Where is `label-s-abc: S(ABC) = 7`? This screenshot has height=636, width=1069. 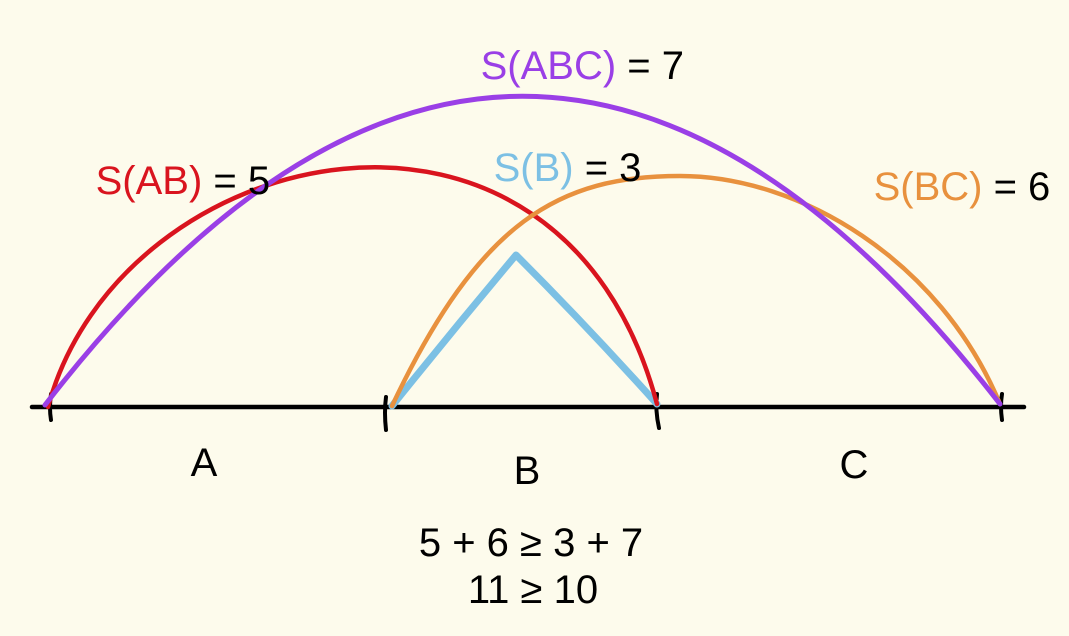 label-s-abc: S(ABC) = 7 is located at coordinates (571, 66).